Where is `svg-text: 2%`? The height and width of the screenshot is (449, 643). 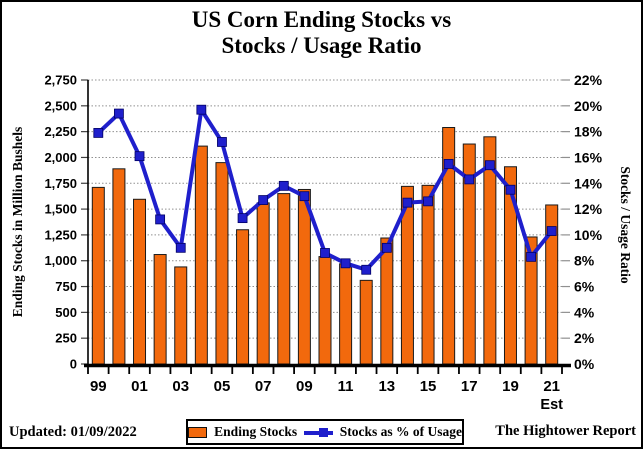
svg-text: 2% is located at coordinates (584, 338).